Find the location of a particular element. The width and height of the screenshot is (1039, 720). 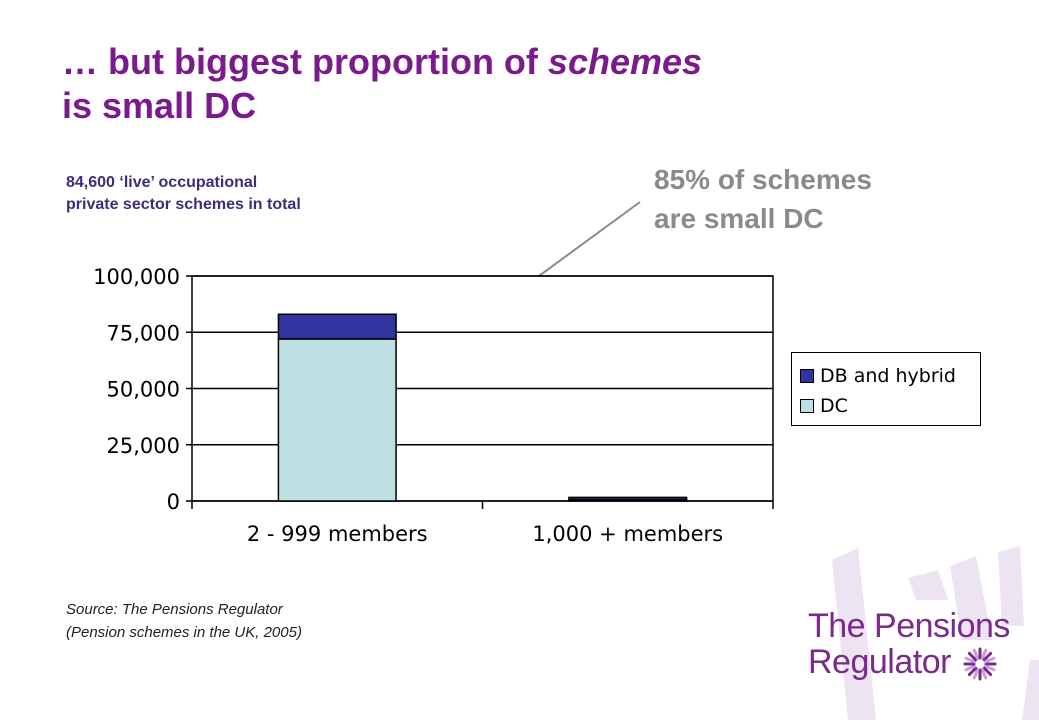

legend-item-db-and-hybrid: DB and hybrid is located at coordinates (890, 376).